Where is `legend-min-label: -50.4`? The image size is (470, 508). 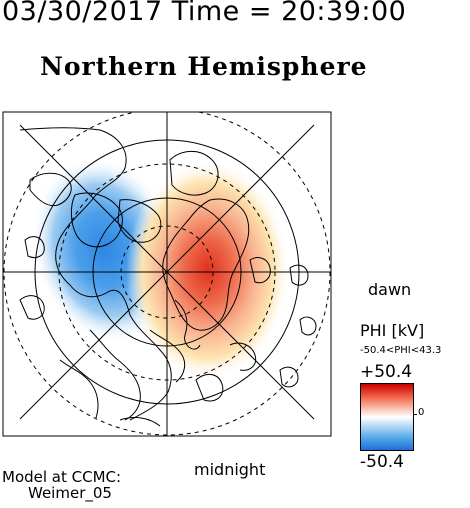 legend-min-label: -50.4 is located at coordinates (382, 462).